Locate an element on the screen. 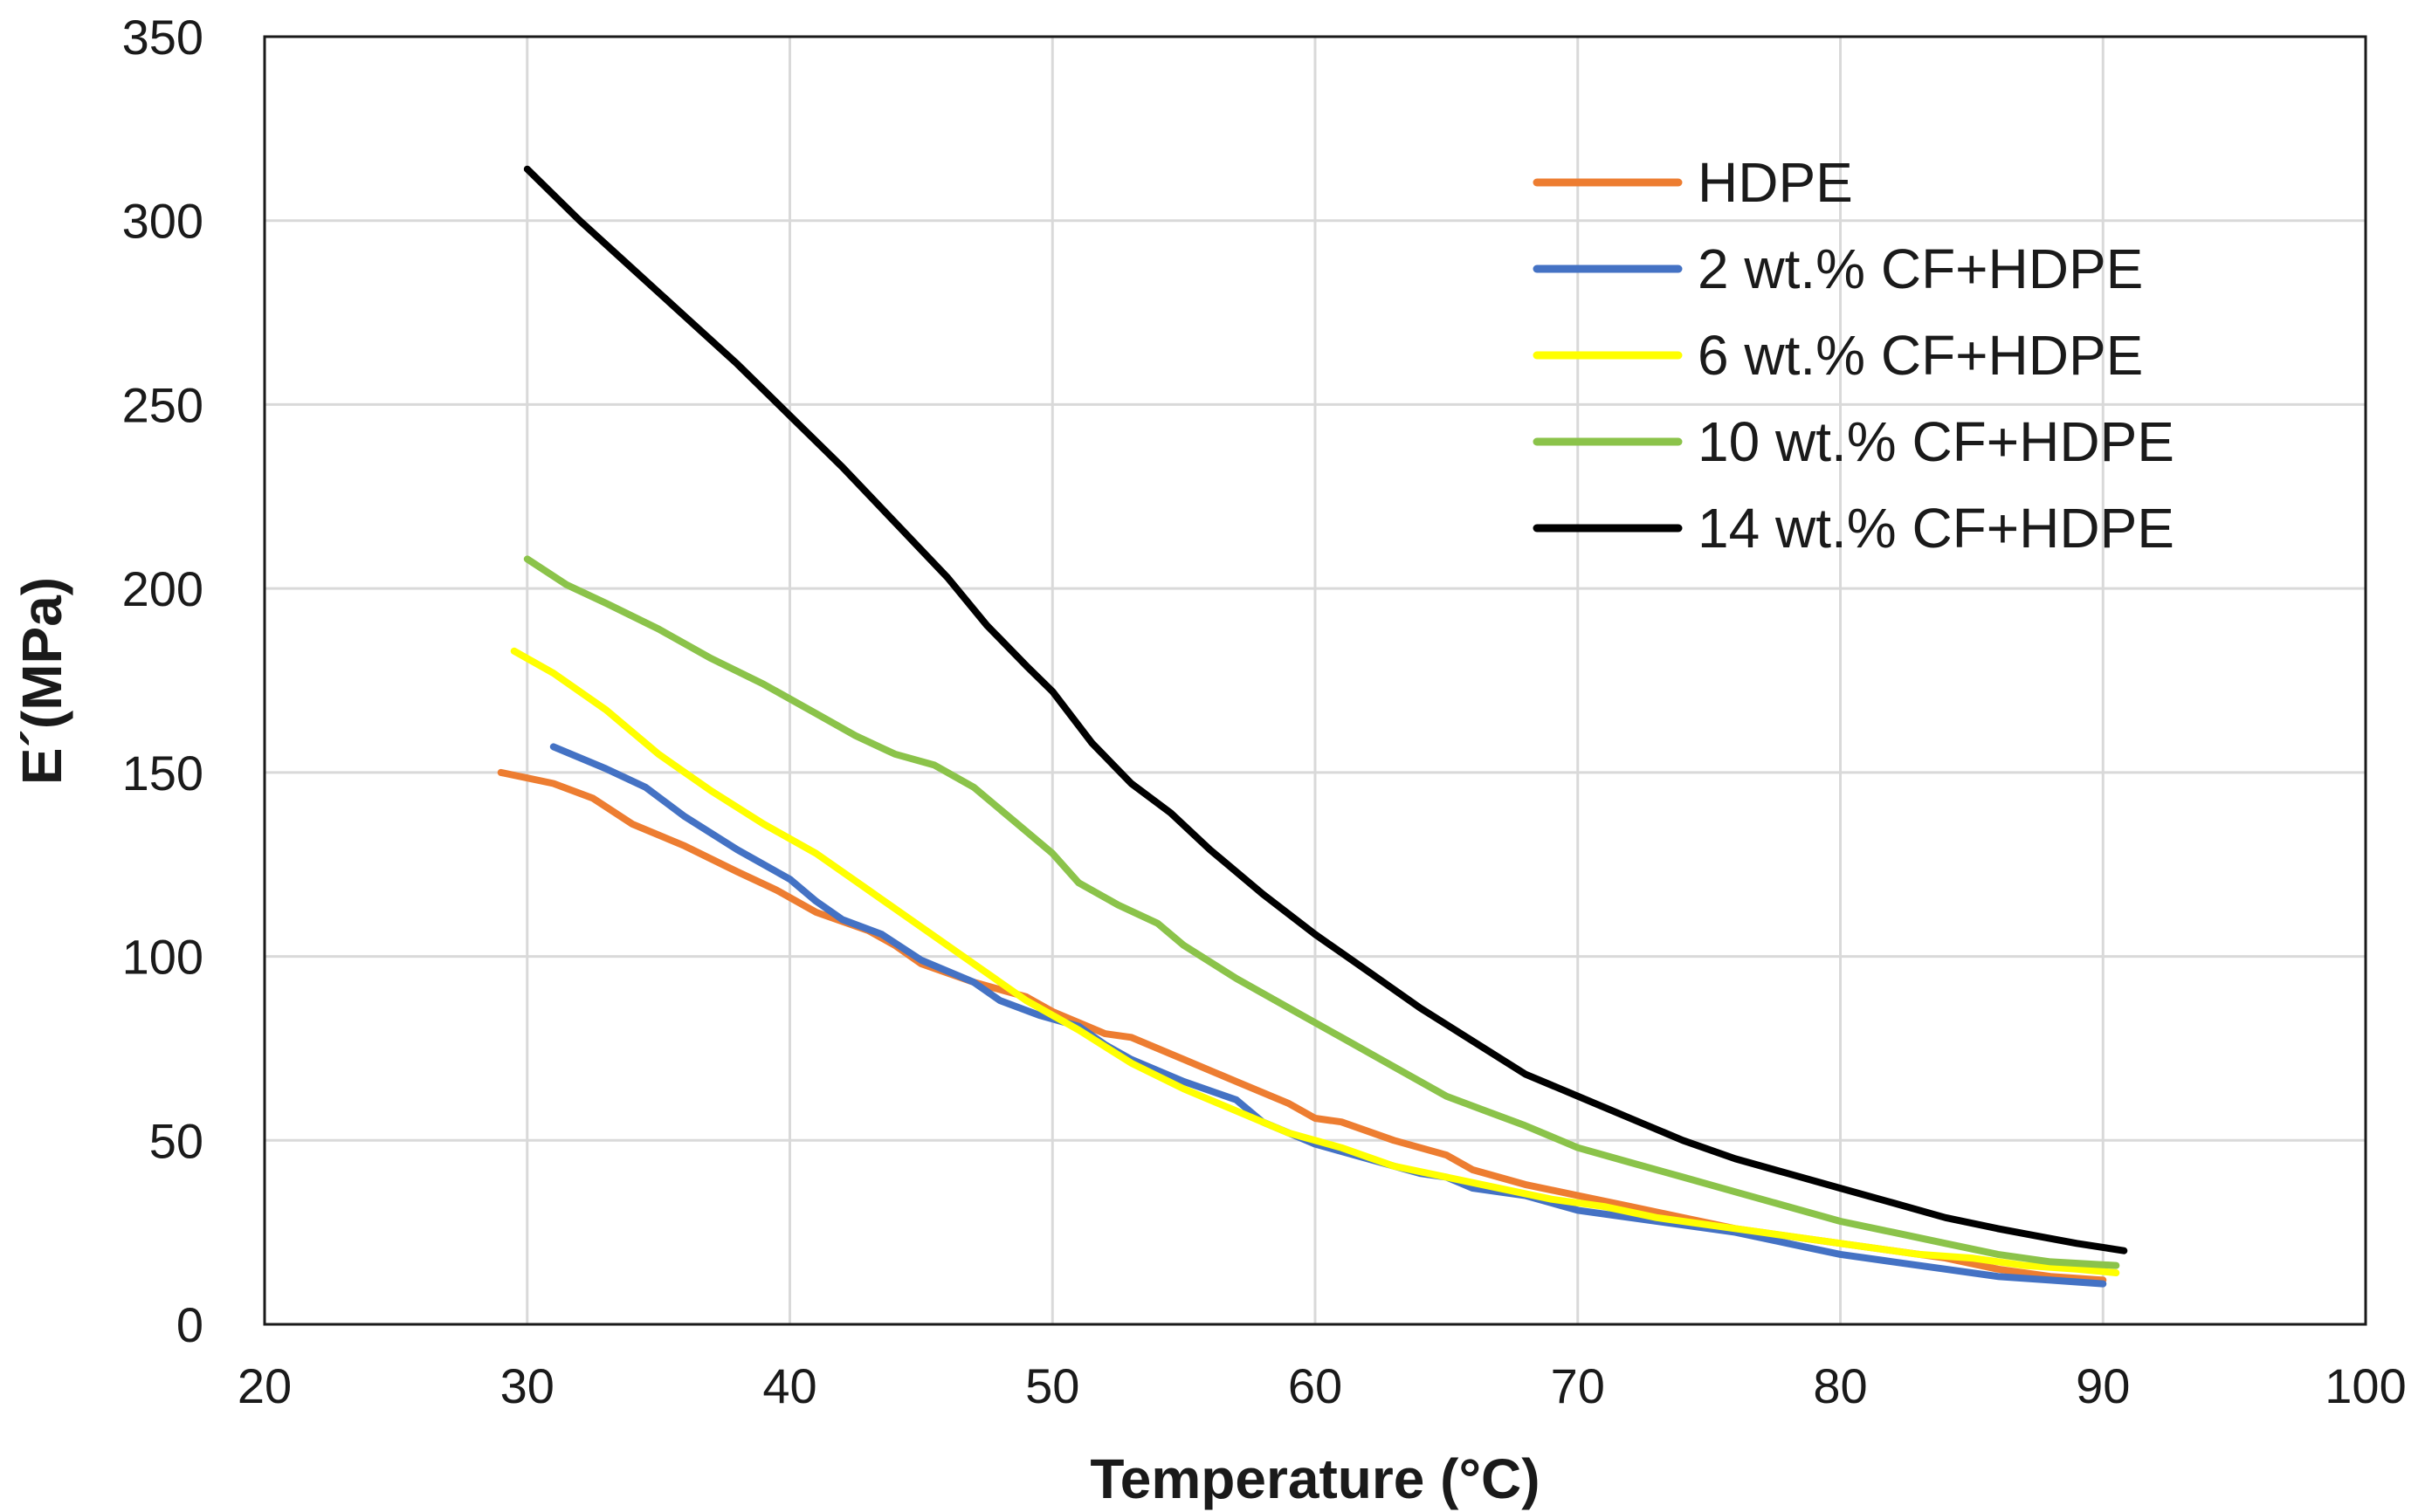 The height and width of the screenshot is (1512, 2425). x-tick-label: 60 is located at coordinates (1315, 1385).